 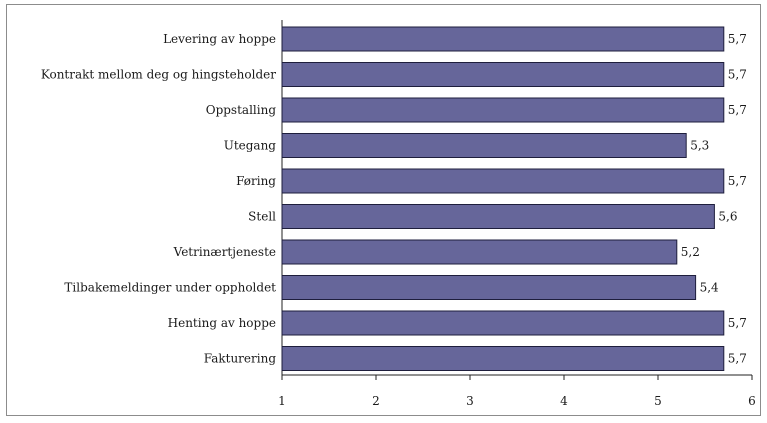 What do you see at coordinates (699, 146) in the screenshot?
I see `value-label: 5,3` at bounding box center [699, 146].